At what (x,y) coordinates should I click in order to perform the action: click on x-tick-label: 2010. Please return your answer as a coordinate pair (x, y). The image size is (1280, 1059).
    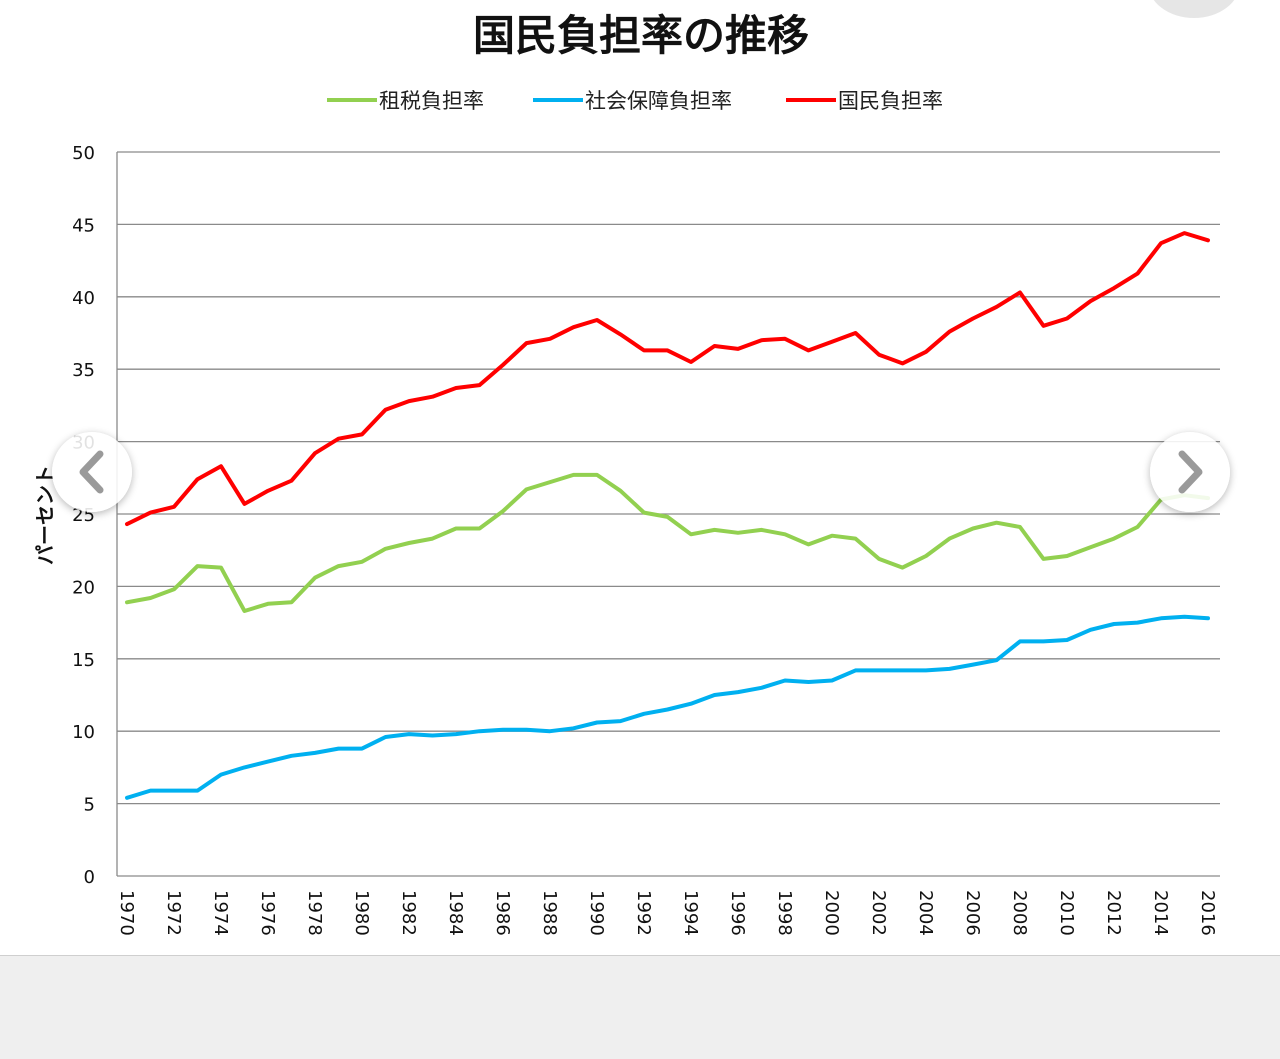
    Looking at the image, I should click on (1066, 913).